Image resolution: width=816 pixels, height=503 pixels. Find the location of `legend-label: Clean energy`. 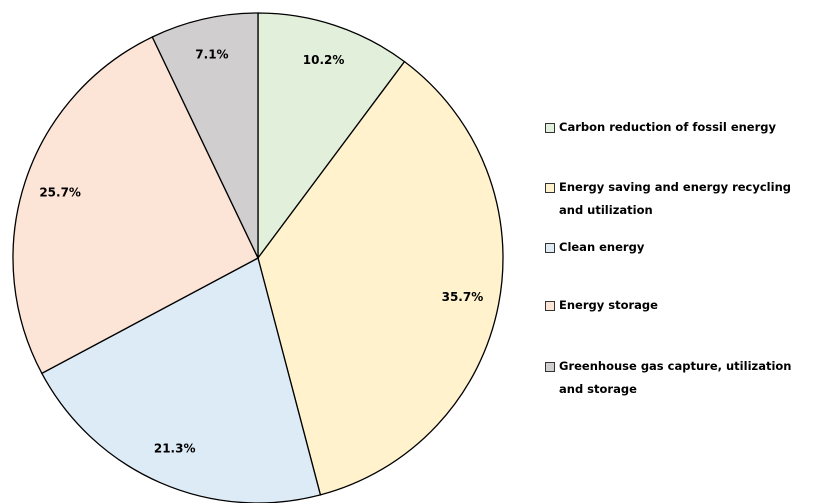

legend-label: Clean energy is located at coordinates (602, 247).